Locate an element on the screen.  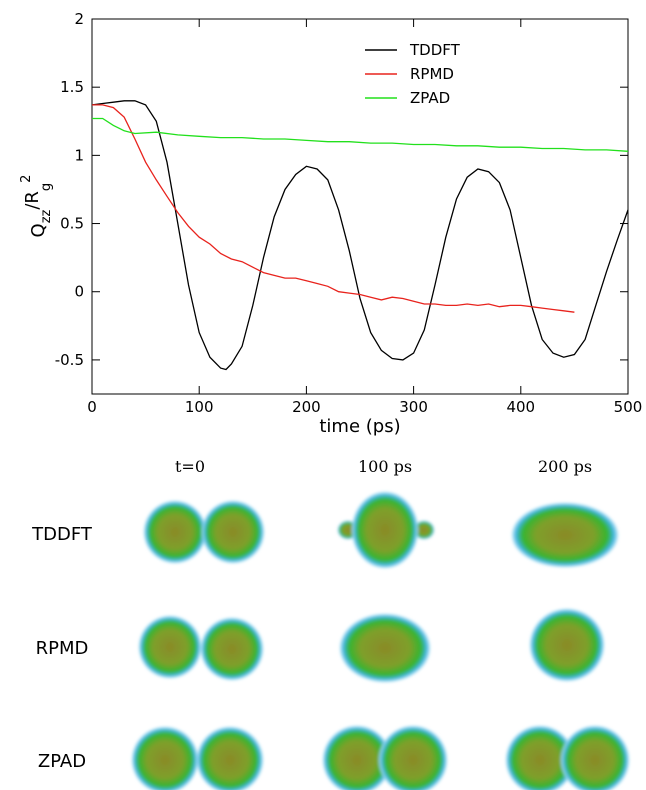
y-tick-label: 1 is located at coordinates (79, 155).